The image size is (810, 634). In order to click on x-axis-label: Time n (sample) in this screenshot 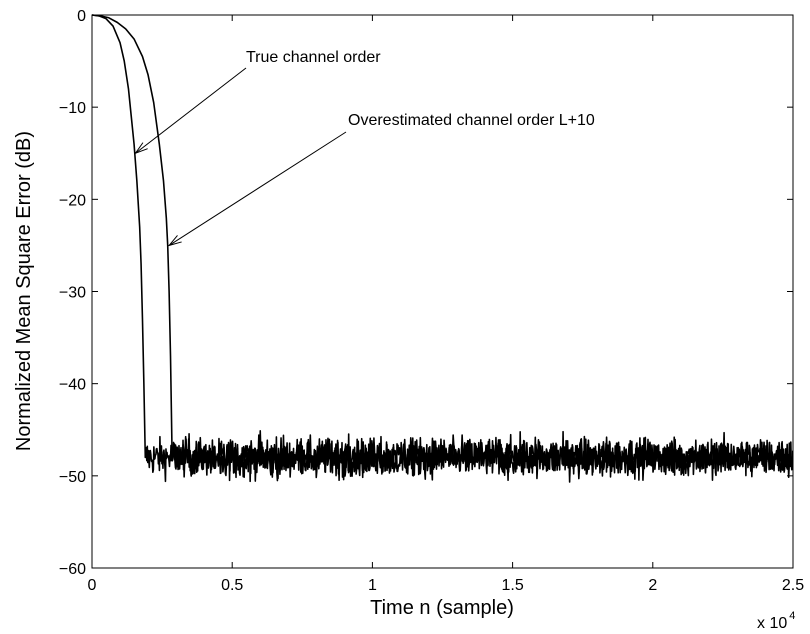, I will do `click(442, 608)`.